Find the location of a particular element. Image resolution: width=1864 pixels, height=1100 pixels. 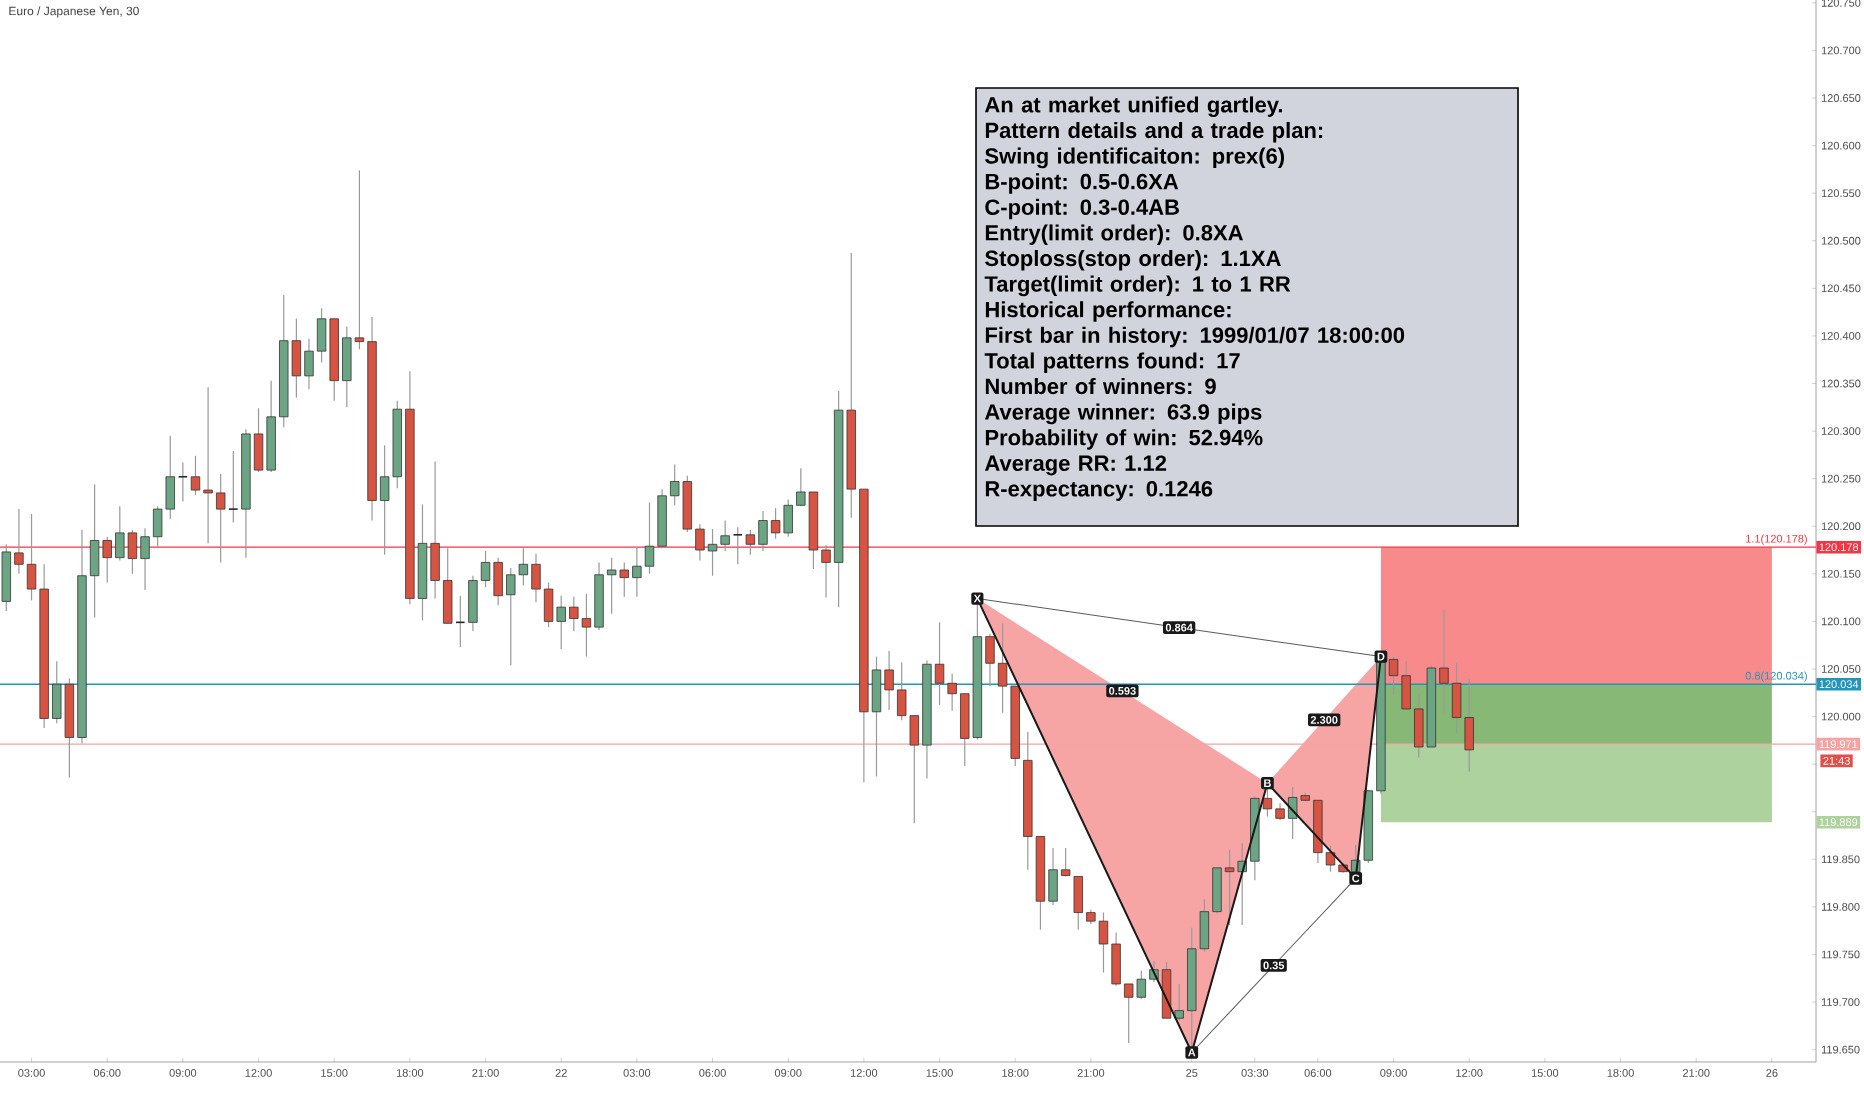

annotation: B-point: 0.5-0.6XA is located at coordinates (1082, 183).